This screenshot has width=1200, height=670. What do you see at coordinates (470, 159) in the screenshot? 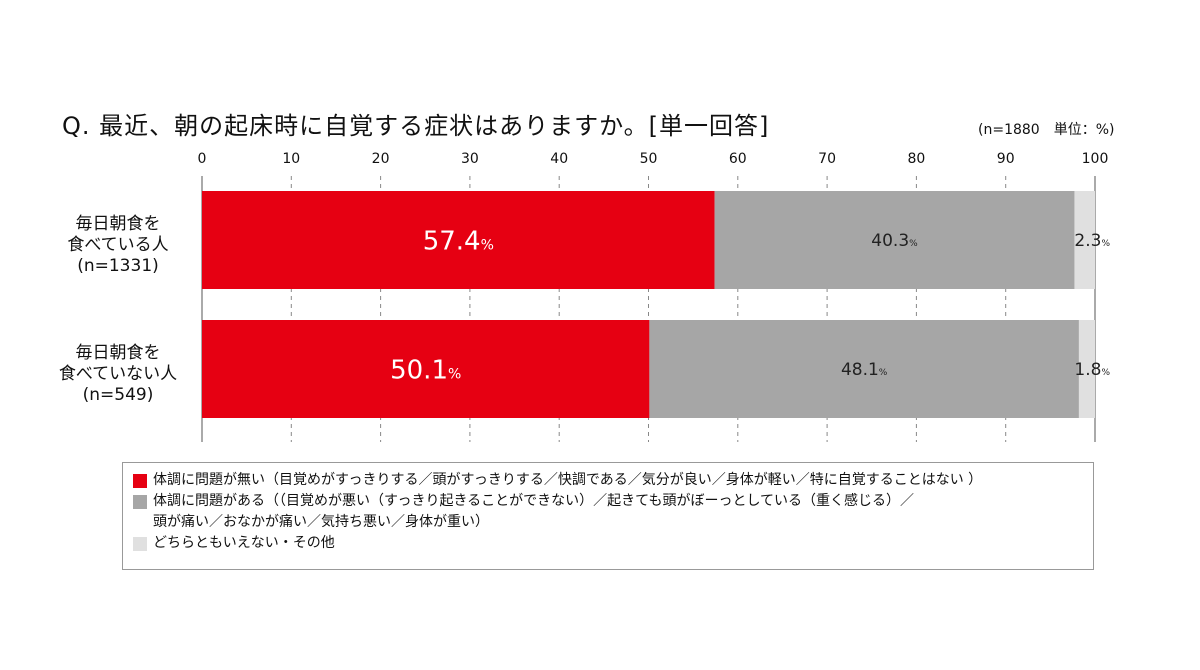
I see `x-tick-label: 30` at bounding box center [470, 159].